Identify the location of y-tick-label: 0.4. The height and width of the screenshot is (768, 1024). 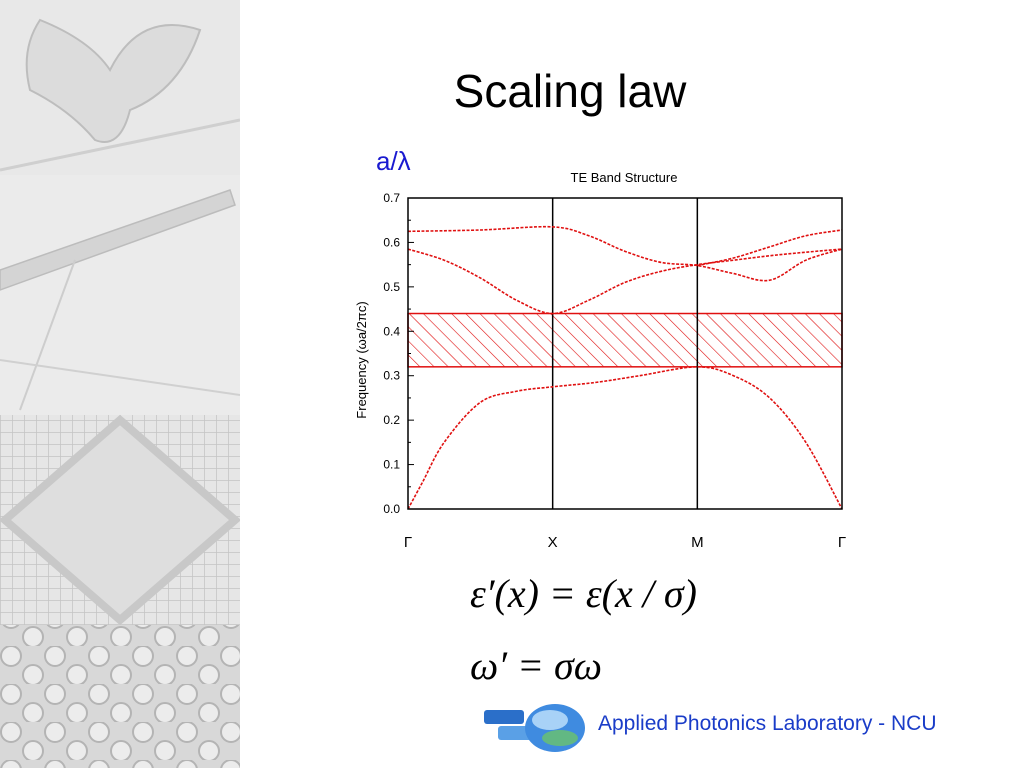
(391, 331).